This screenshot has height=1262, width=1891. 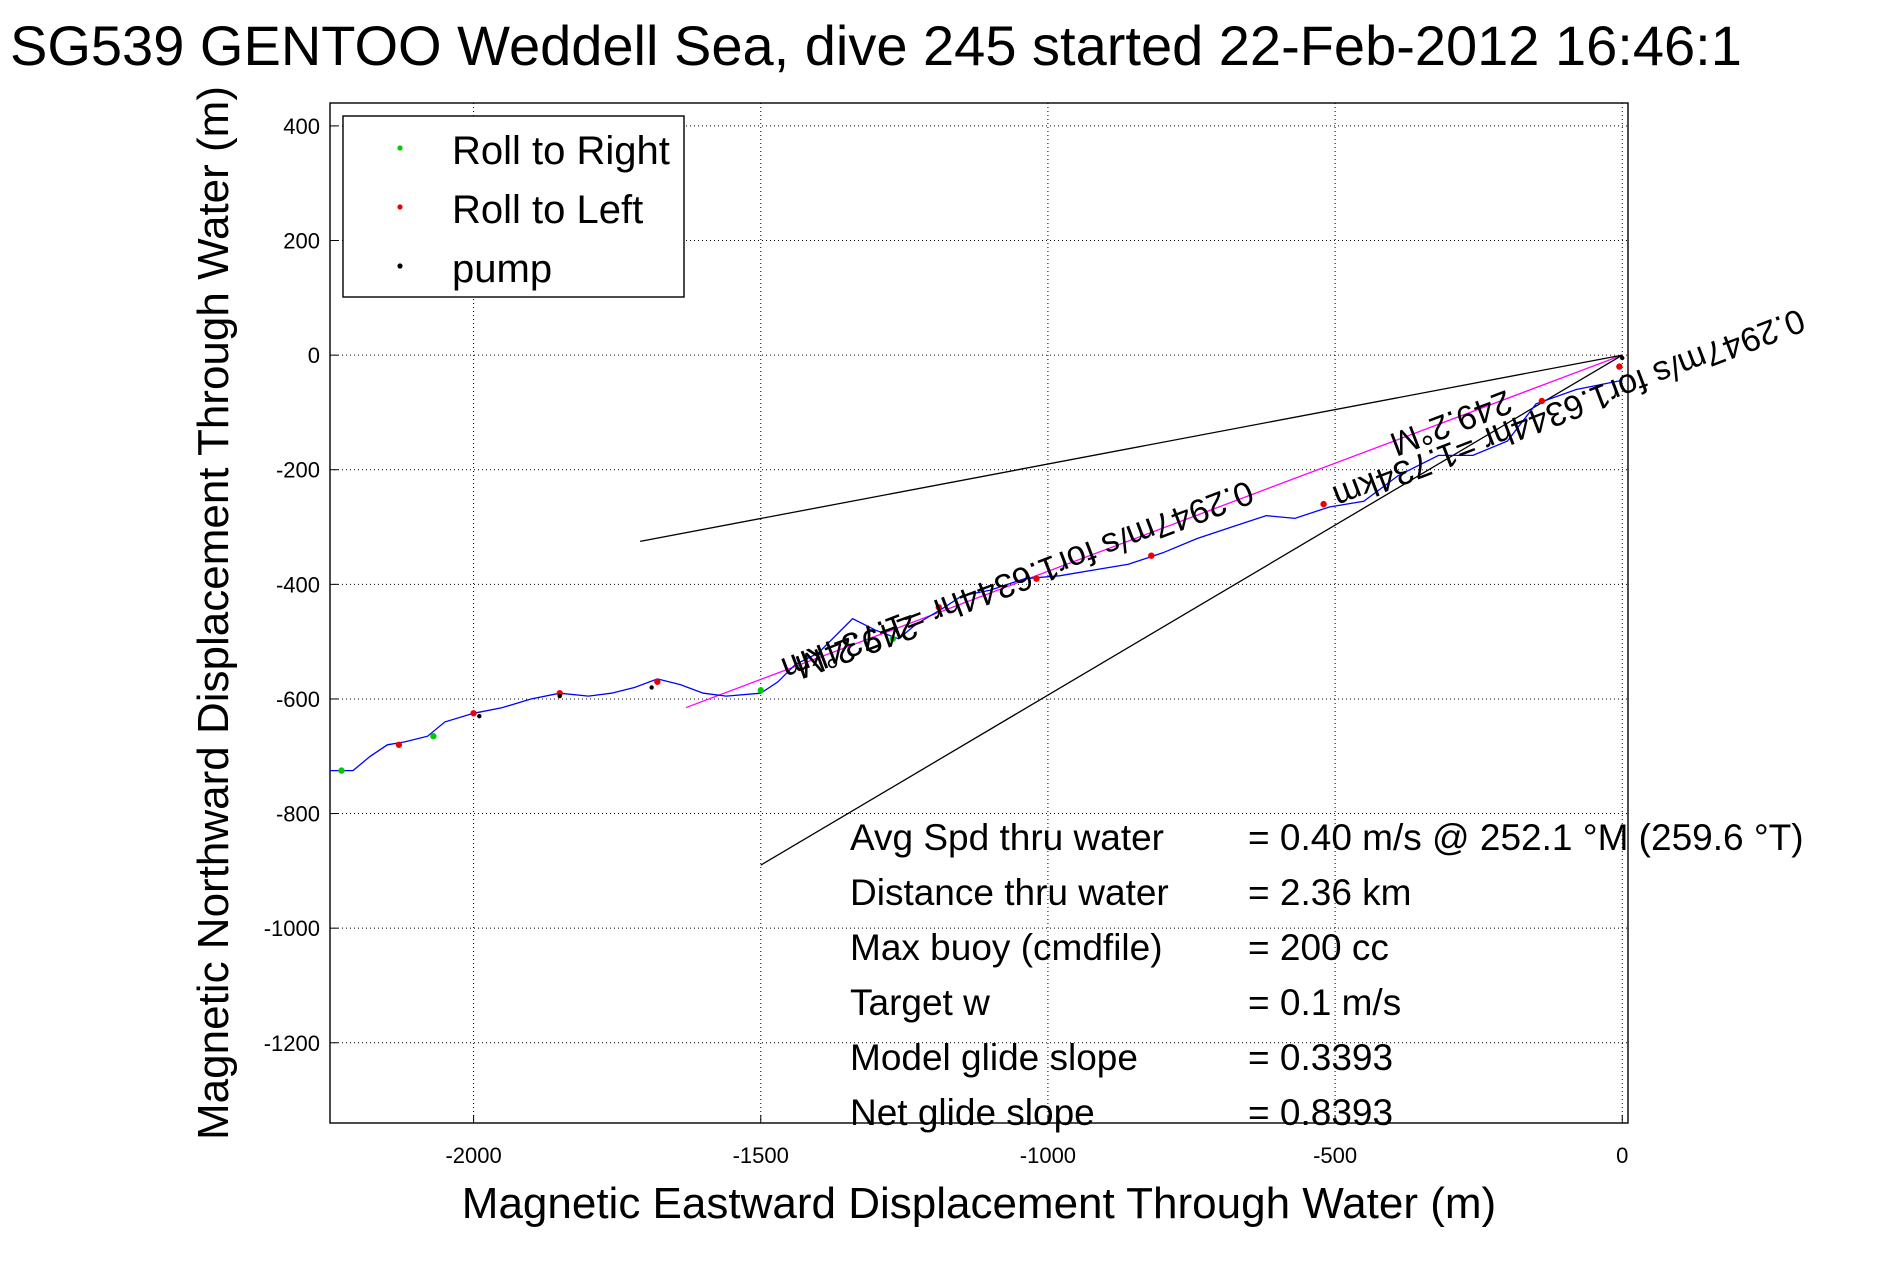 I want to click on x-tick-label: -1000, so click(x=1048, y=1155).